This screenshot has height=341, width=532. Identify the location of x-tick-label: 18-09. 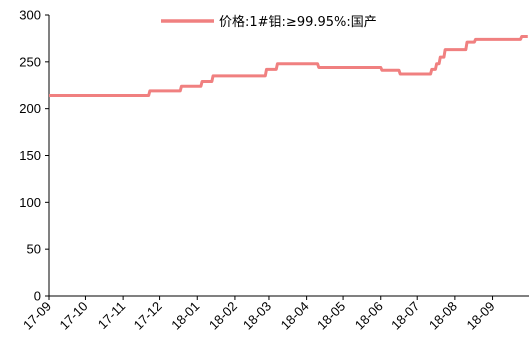
(481, 316).